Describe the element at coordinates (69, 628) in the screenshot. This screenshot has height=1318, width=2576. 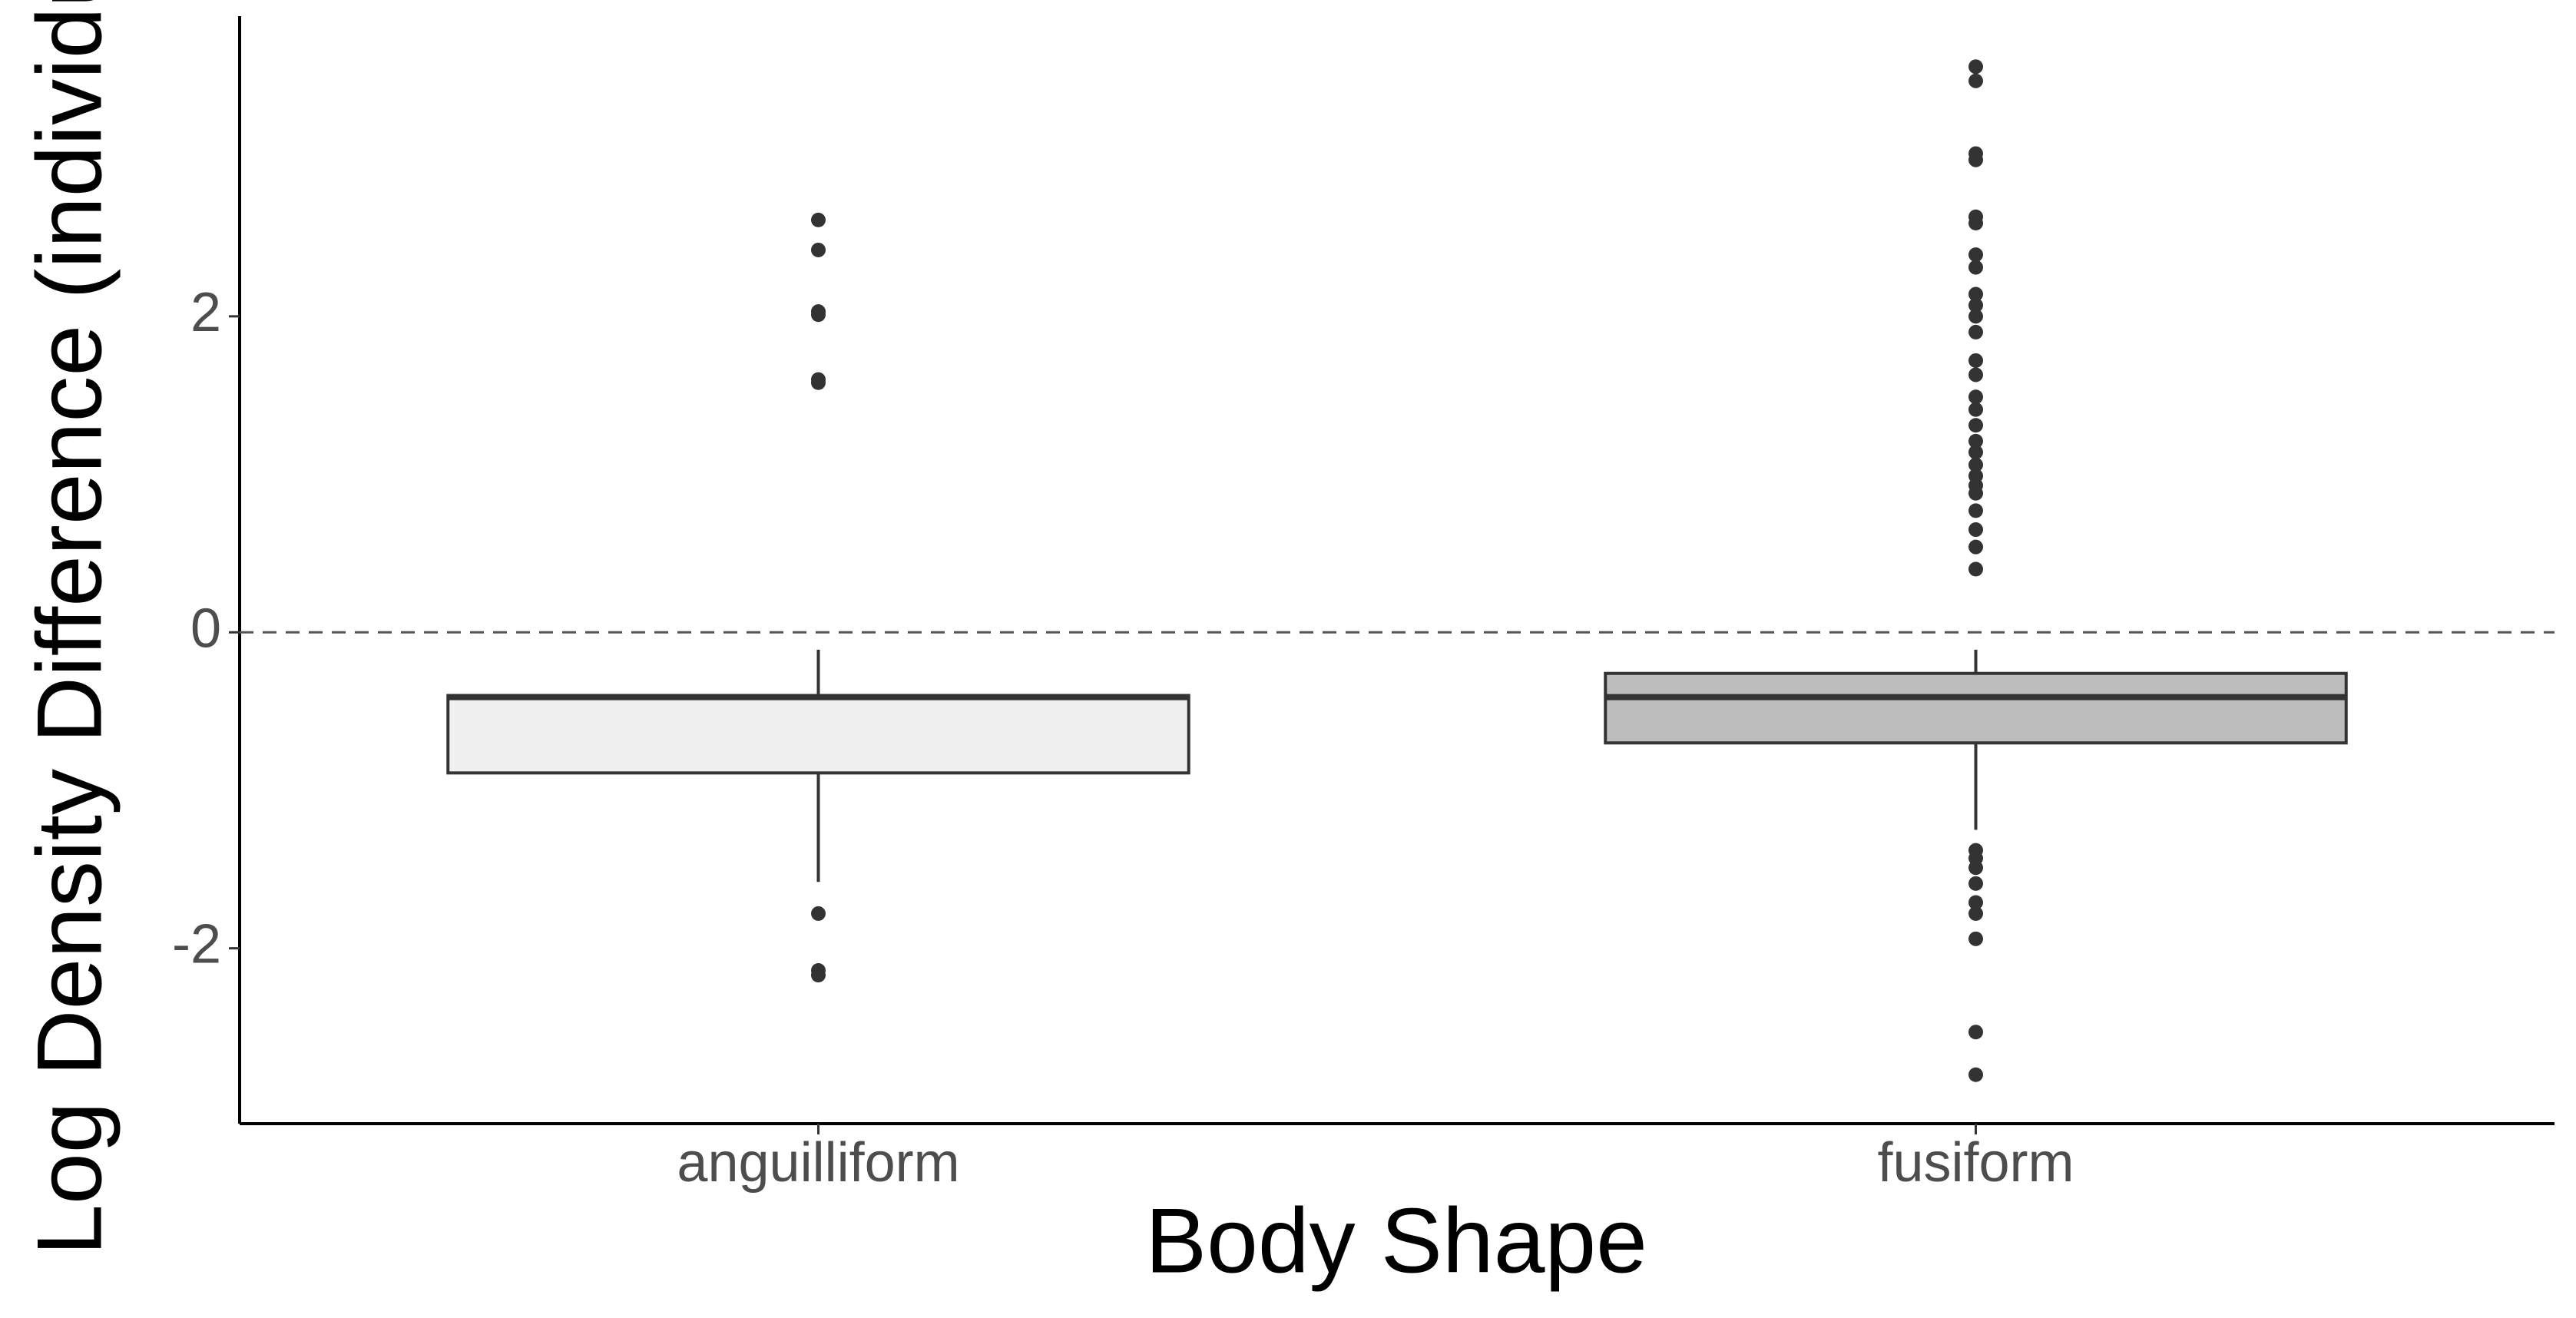
I see `y-axis-title: Log Density Difference (individual` at that location.